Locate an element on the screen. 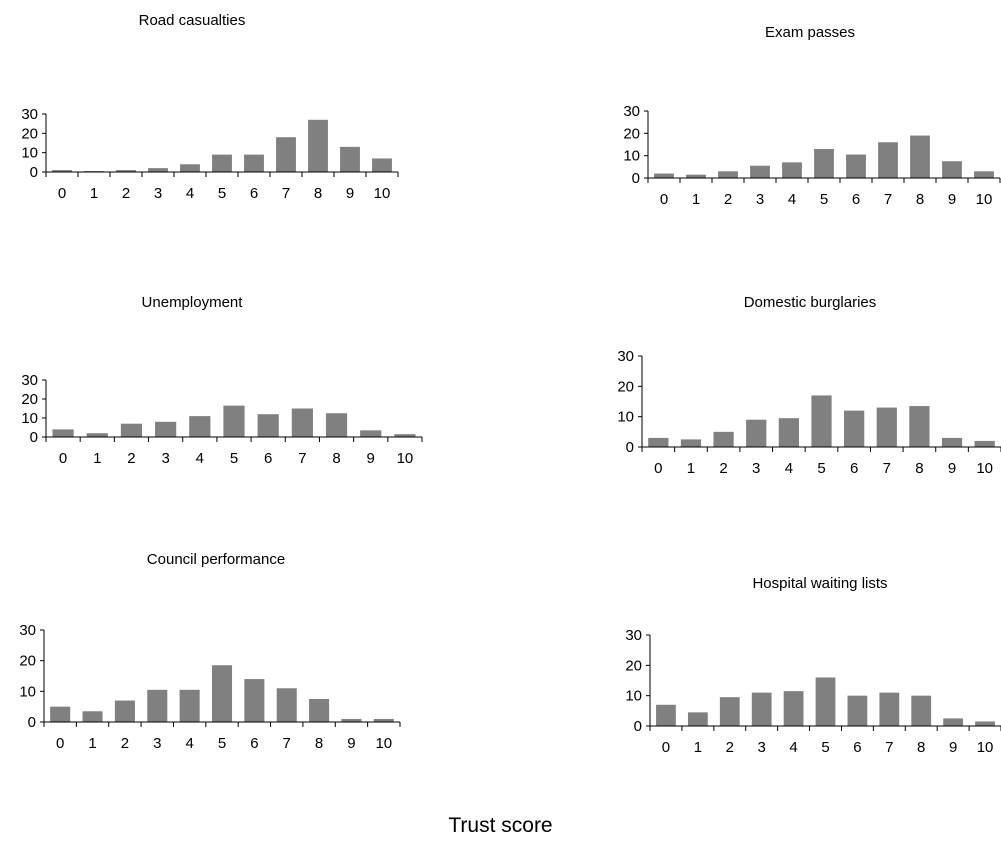 This screenshot has height=860, width=1001. y-tick-label: 10 is located at coordinates (631, 156).